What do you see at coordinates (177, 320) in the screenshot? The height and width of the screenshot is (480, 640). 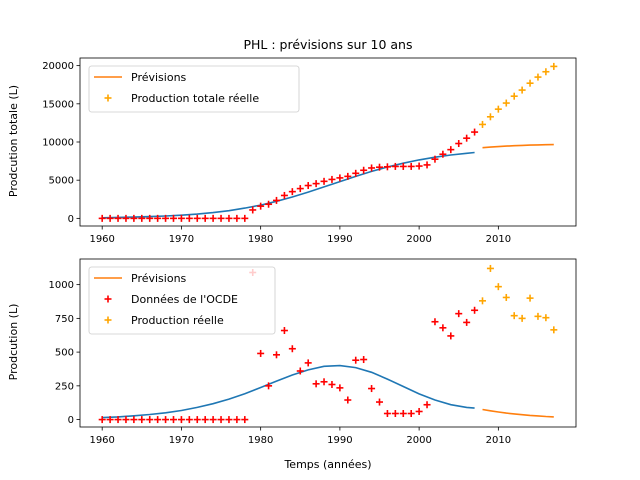 I see `legend-label: Production réelle` at bounding box center [177, 320].